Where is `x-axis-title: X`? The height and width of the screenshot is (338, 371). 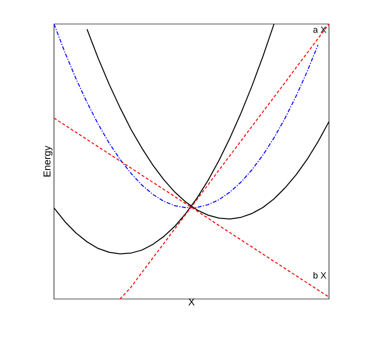 x-axis-title: X is located at coordinates (191, 302).